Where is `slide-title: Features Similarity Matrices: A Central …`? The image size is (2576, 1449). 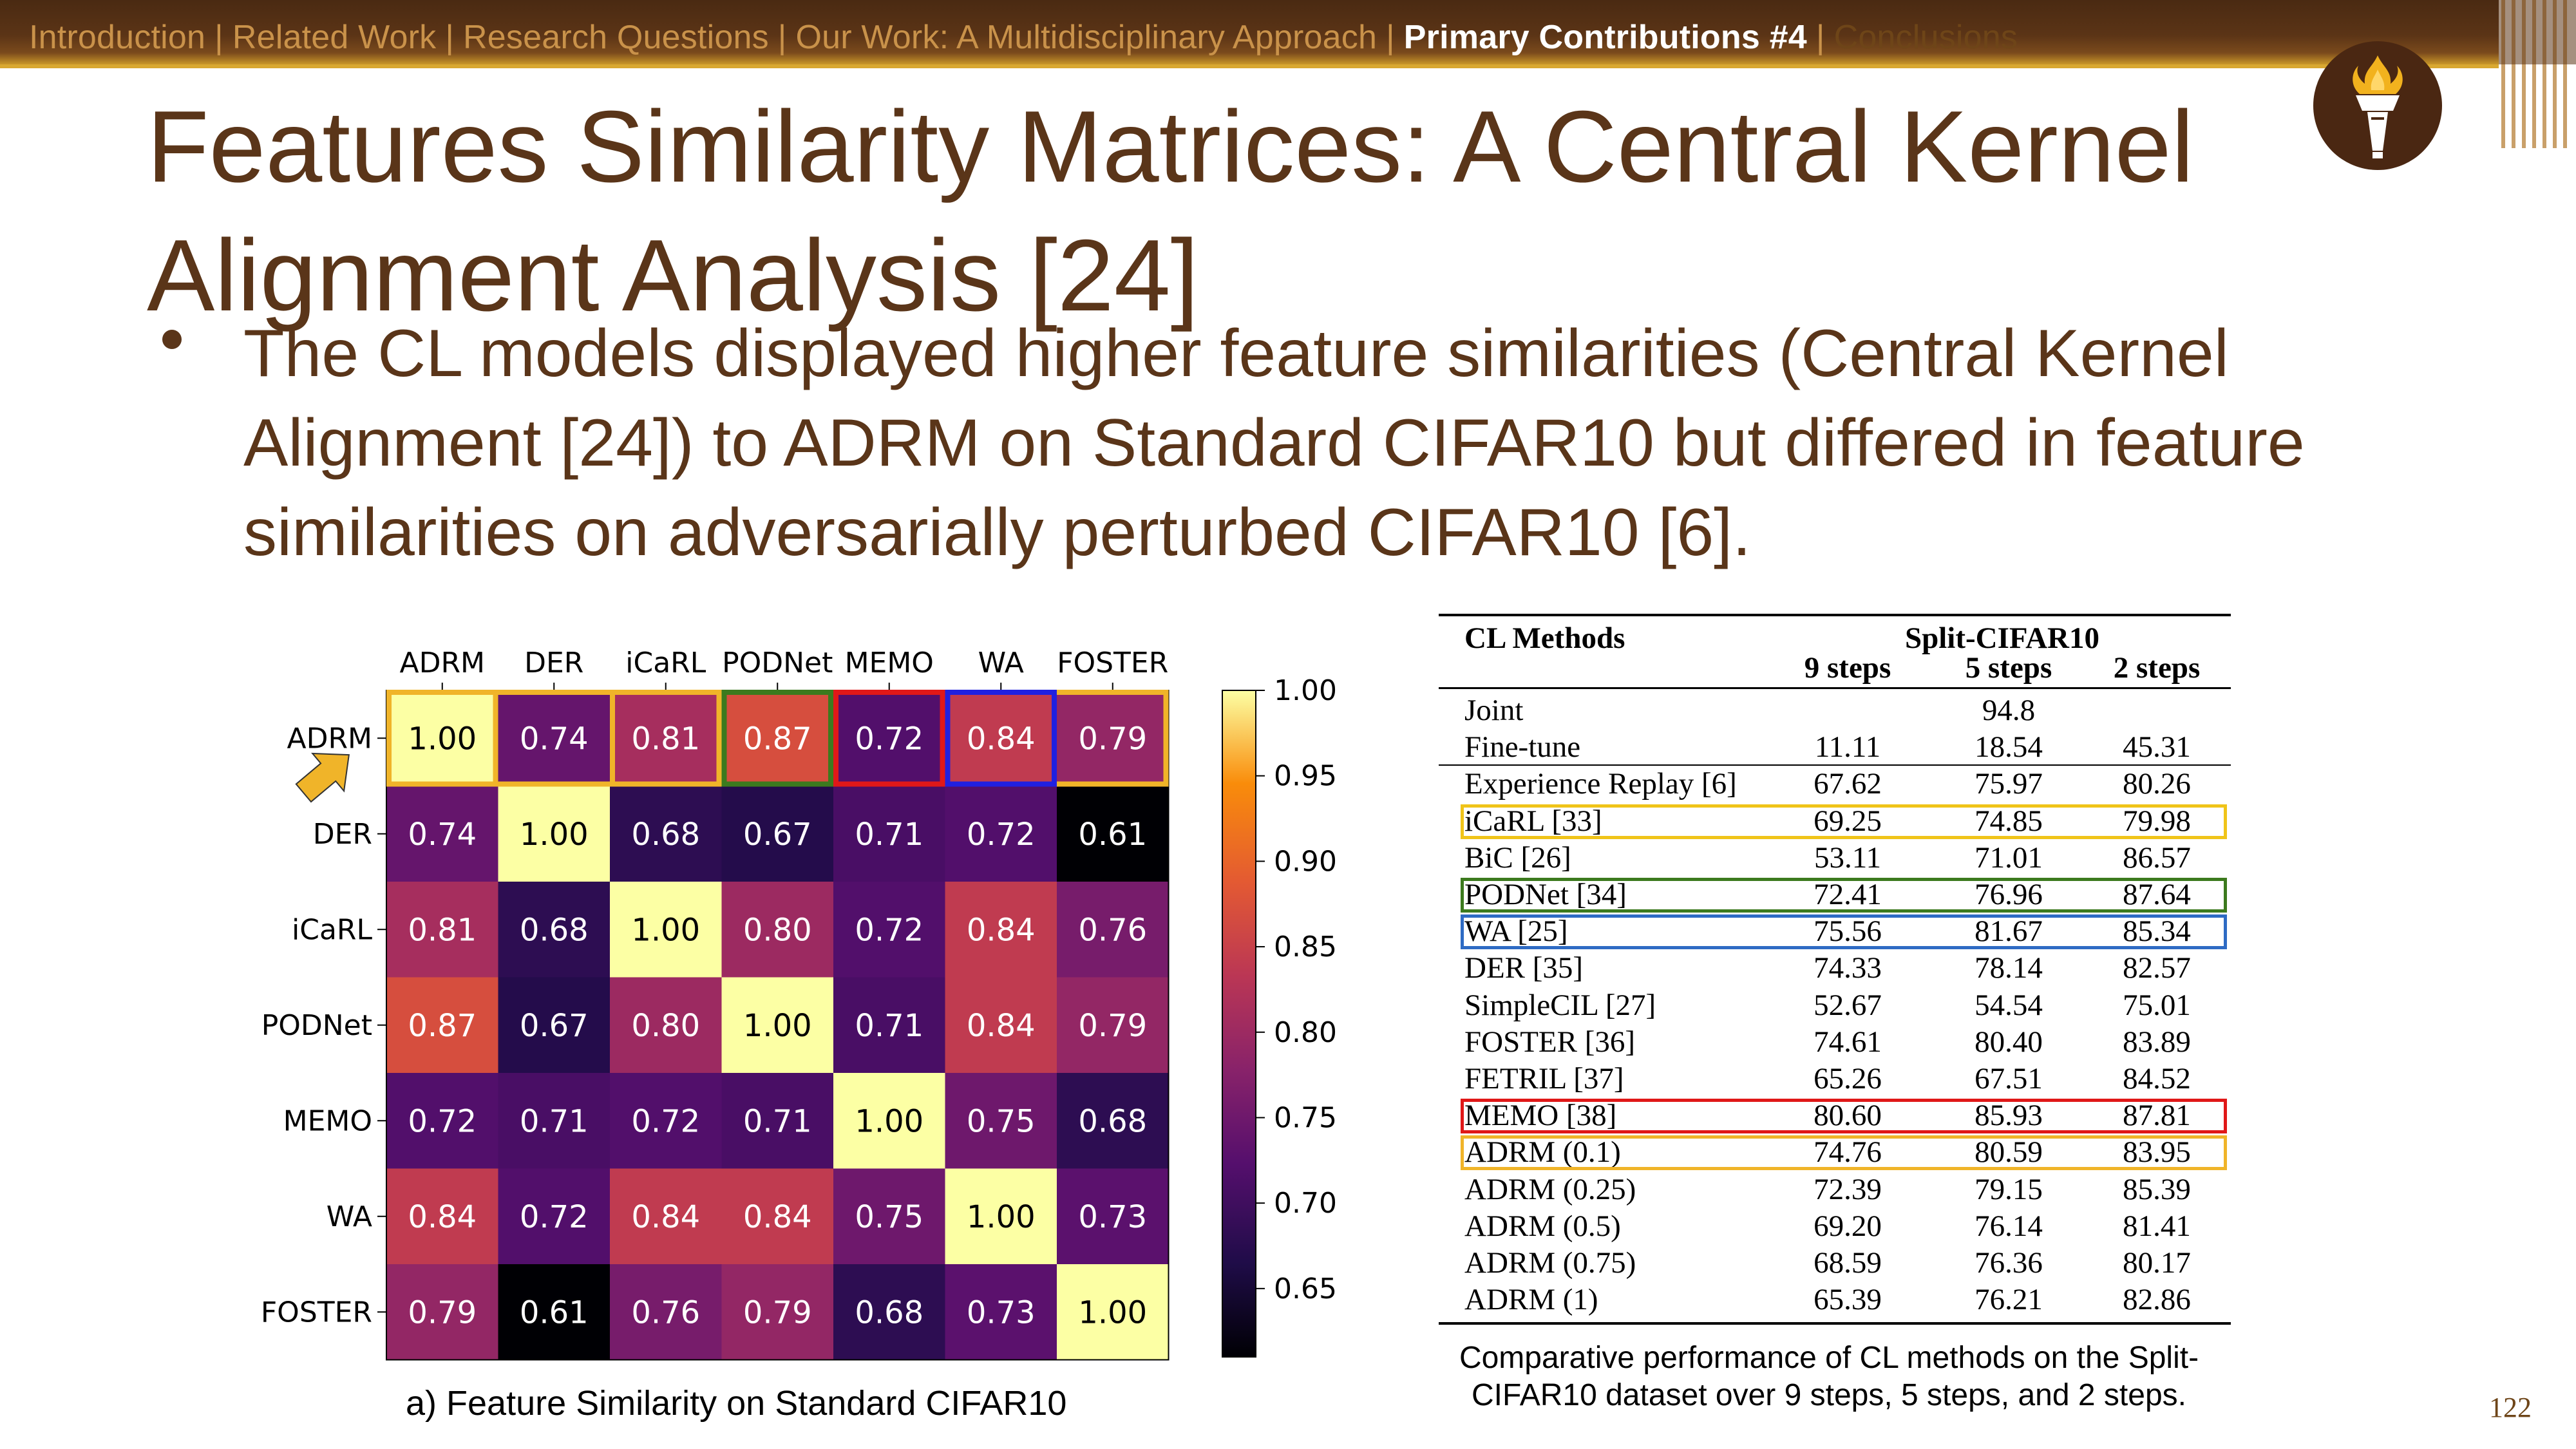
slide-title: Features Similarity Matrices: A Central … is located at coordinates (1170, 211).